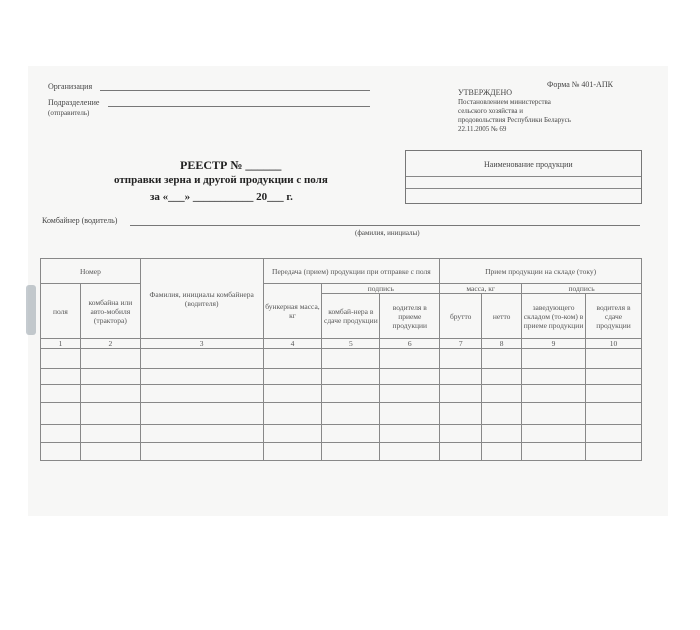 The width and height of the screenshot is (700, 630). I want to click on approved-line: Постановлением министерства, so click(504, 102).